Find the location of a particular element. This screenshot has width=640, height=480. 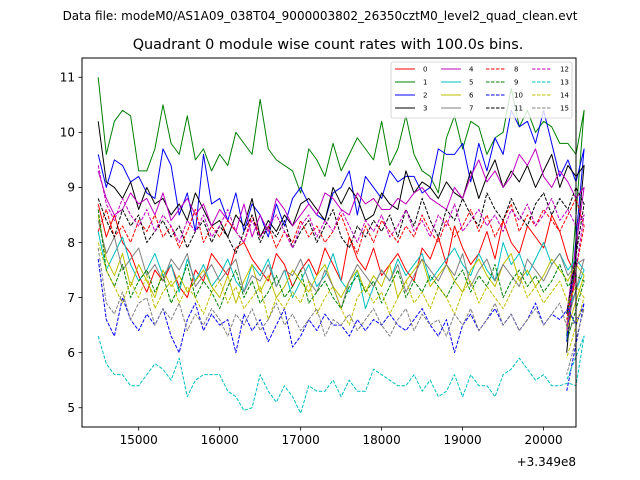

legend-label-15: 15 is located at coordinates (564, 109).